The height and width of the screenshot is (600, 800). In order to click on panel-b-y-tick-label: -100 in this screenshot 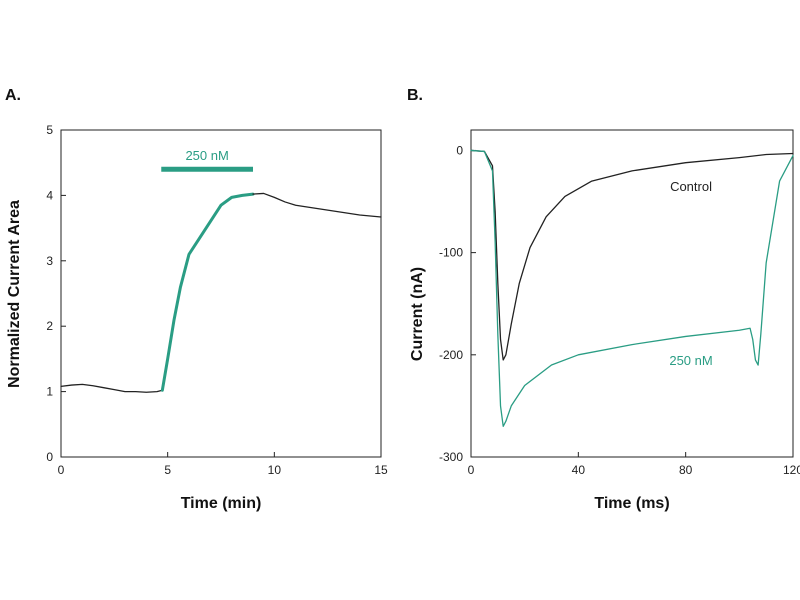, I will do `click(451, 253)`.